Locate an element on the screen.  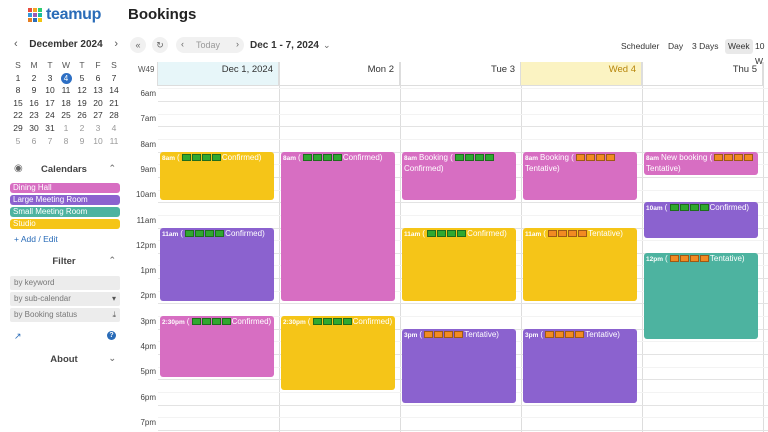
prev-week-icon: ‹ is located at coordinates (182, 44).